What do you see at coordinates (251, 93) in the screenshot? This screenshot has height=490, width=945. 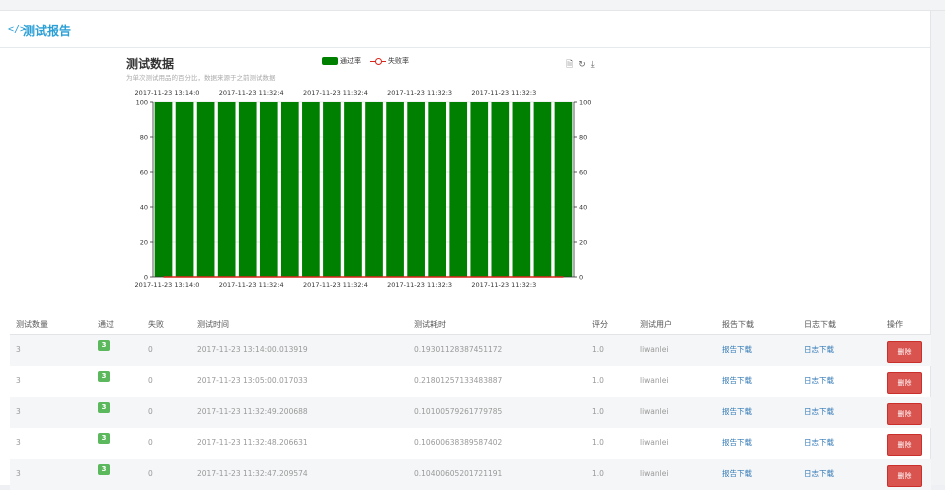 I see `x-top-tick-label: 2017-11-23 11:32:4` at bounding box center [251, 93].